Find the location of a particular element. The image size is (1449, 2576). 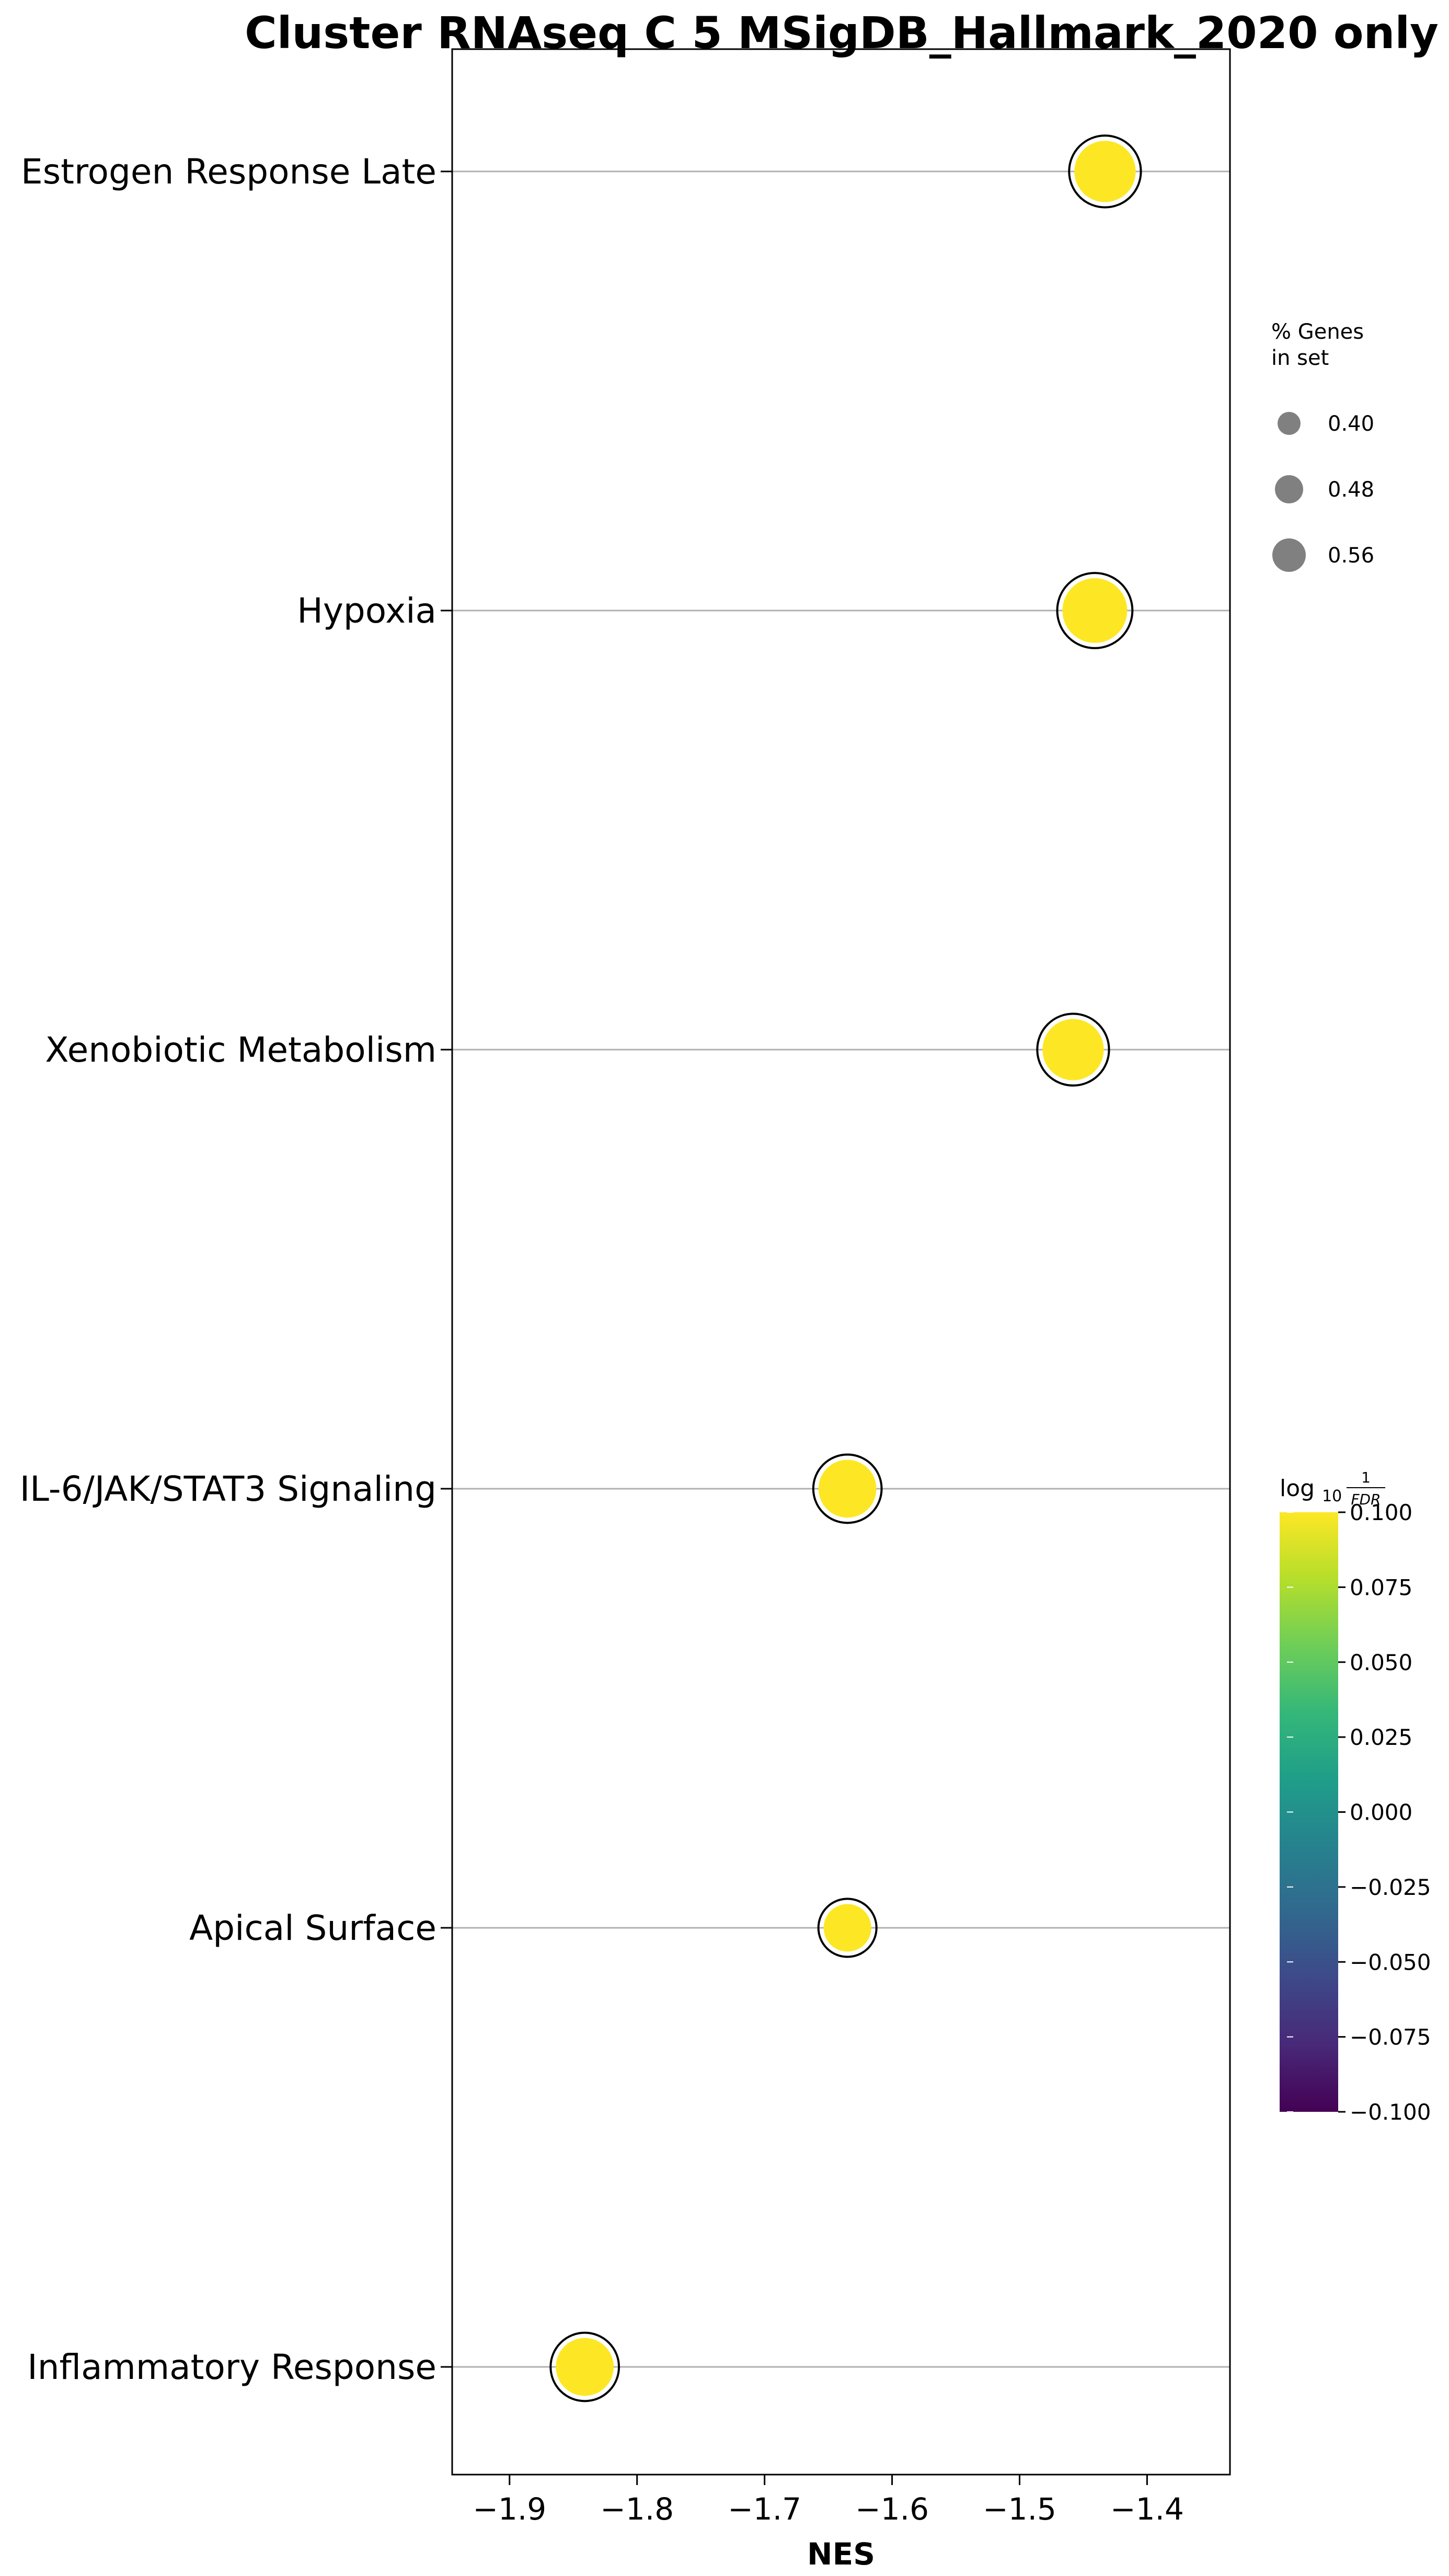

size-legend-title-line1: % Genes is located at coordinates (1317, 332).